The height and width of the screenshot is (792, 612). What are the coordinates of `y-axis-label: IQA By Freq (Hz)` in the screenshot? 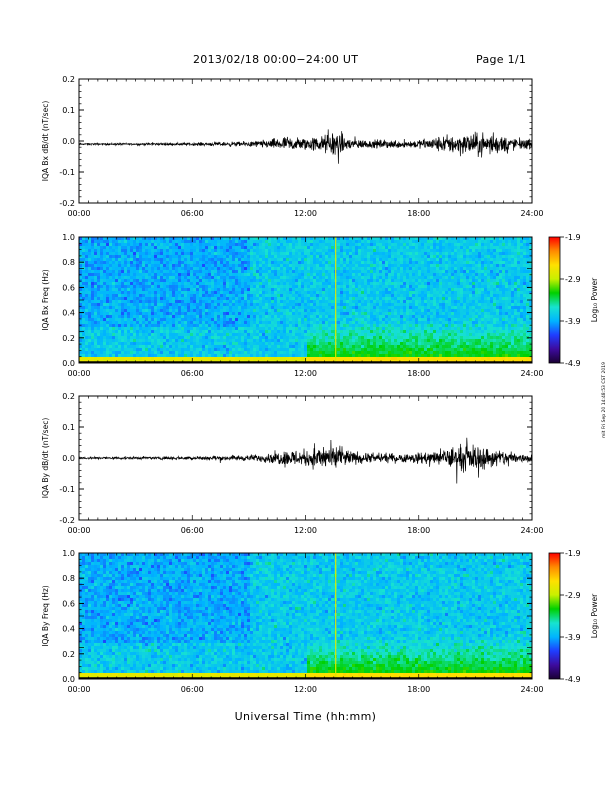 It's located at (45, 616).